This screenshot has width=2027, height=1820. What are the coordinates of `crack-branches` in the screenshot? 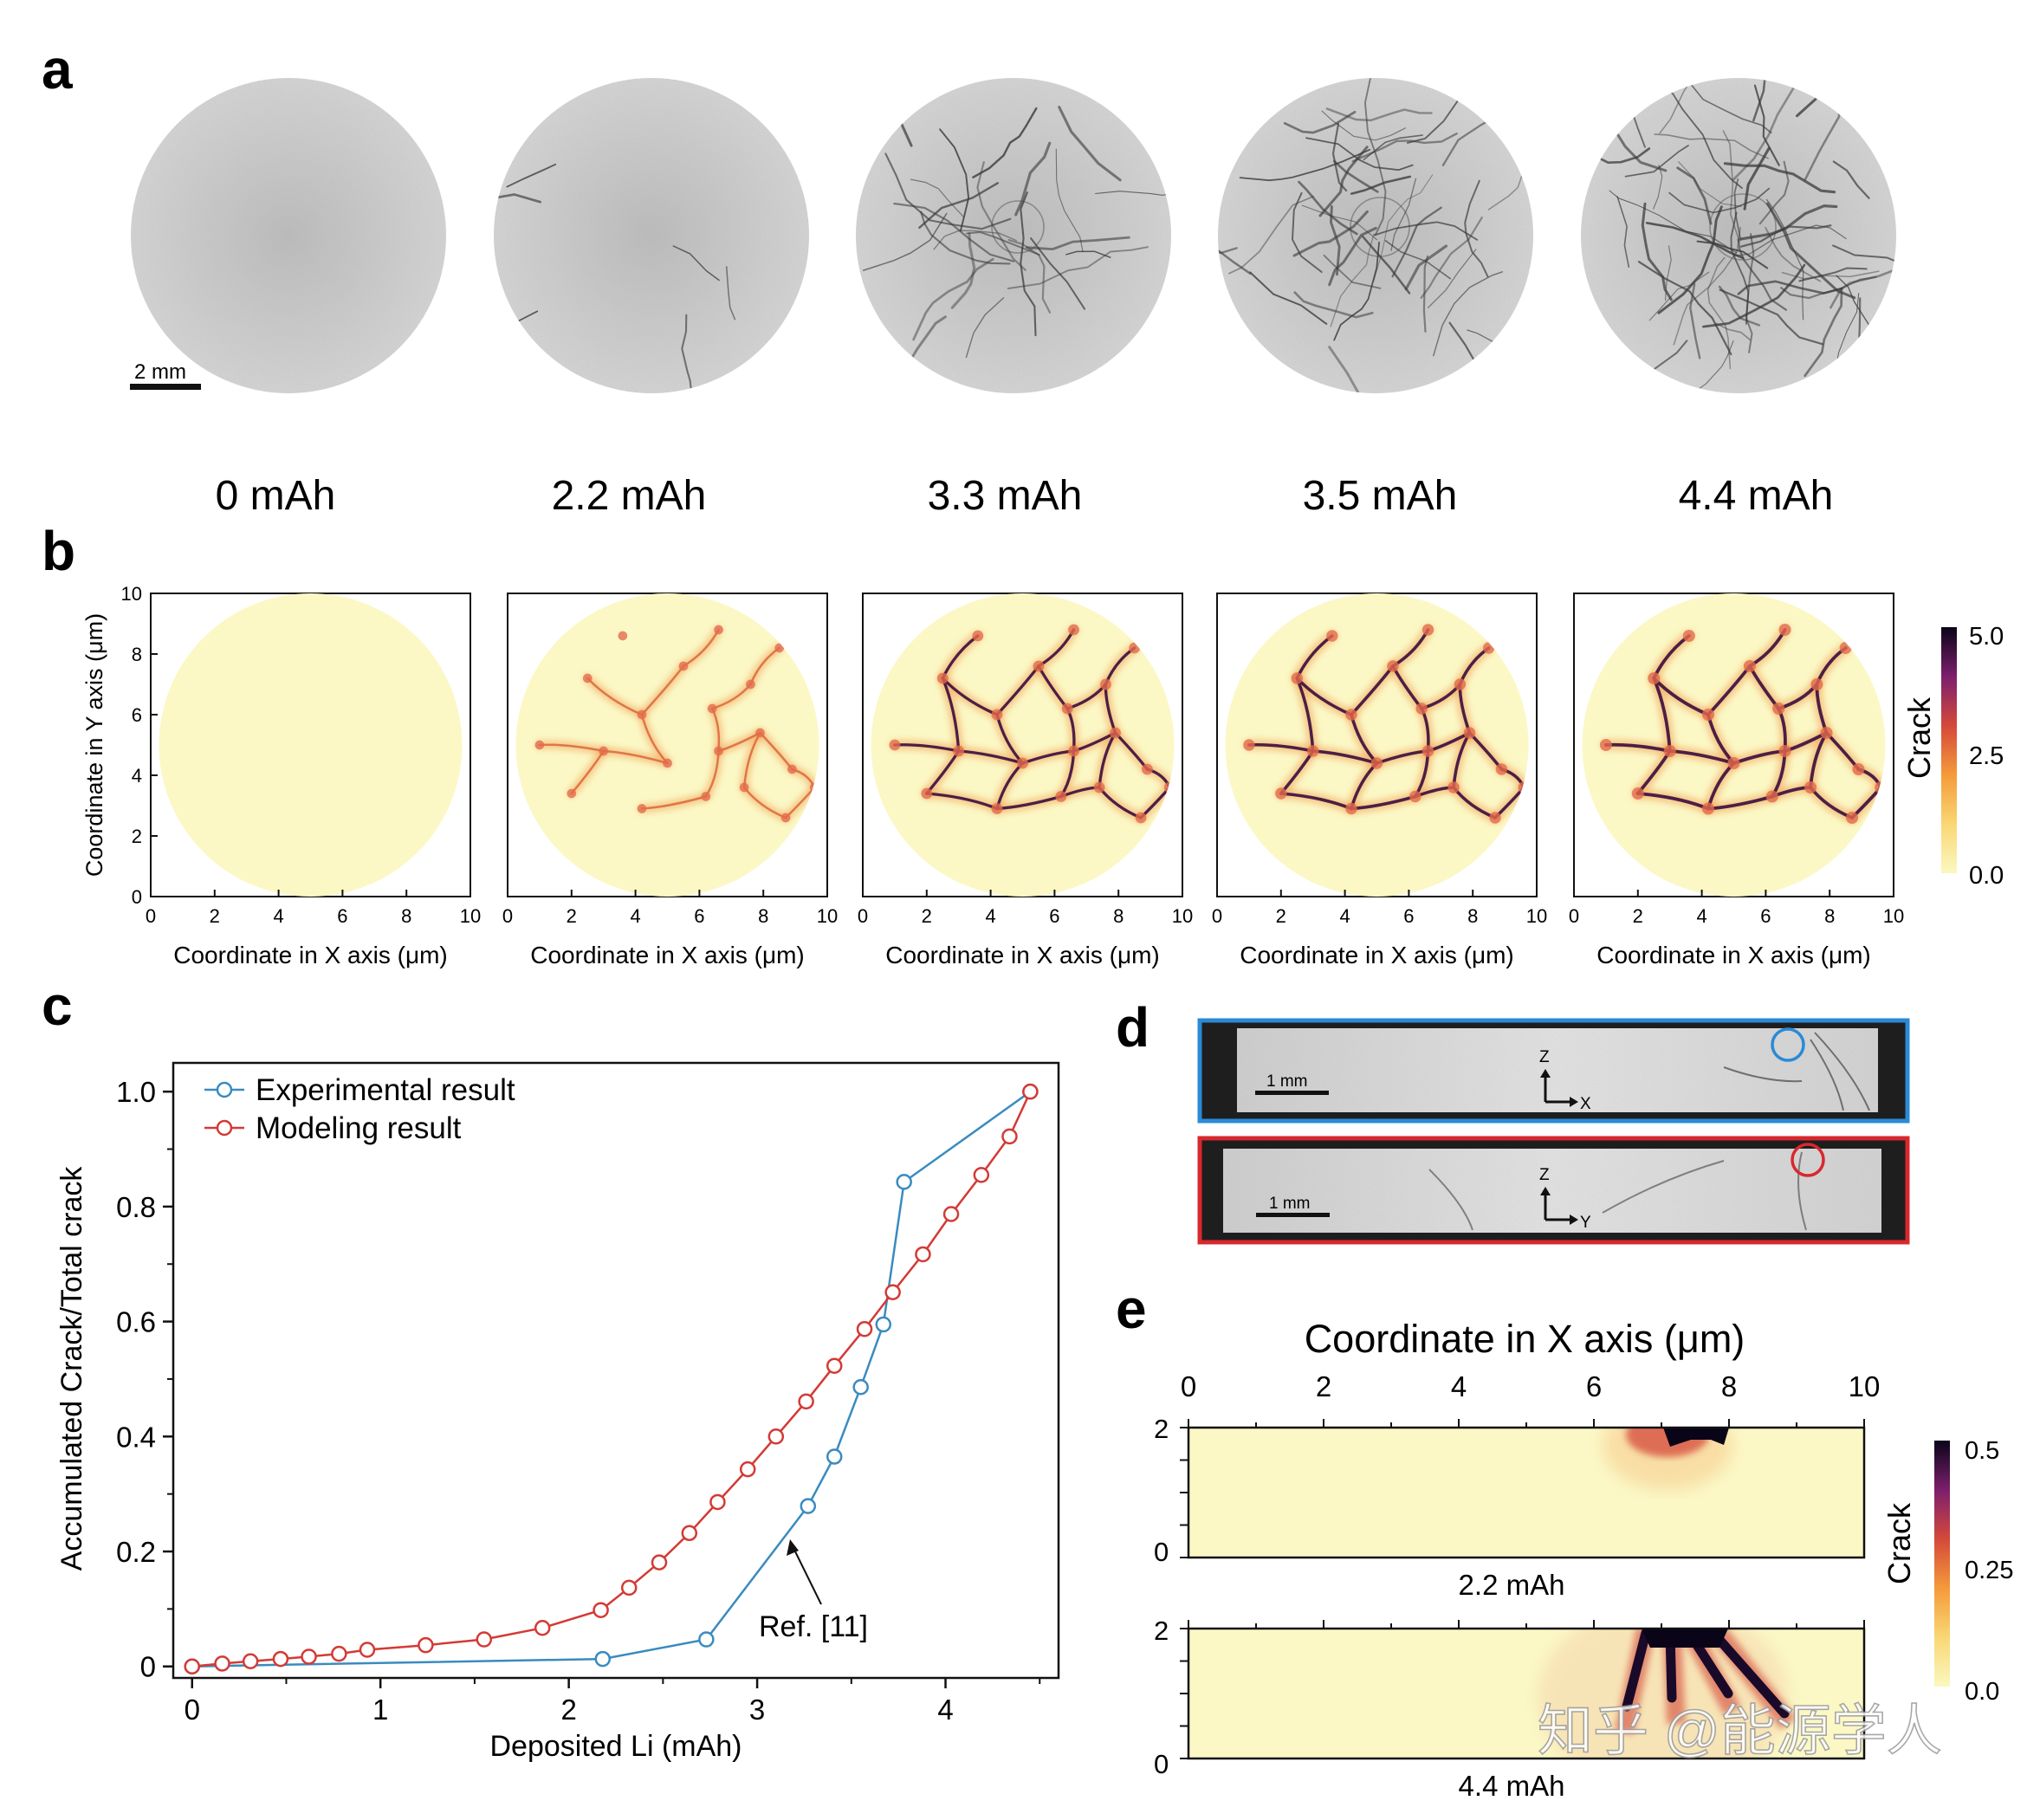 It's located at (1706, 1674).